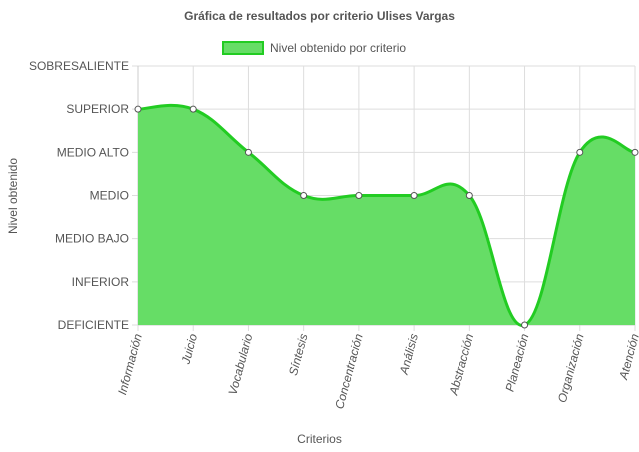 The image size is (639, 452). What do you see at coordinates (349, 371) in the screenshot?
I see `x-tick-label: Concentración` at bounding box center [349, 371].